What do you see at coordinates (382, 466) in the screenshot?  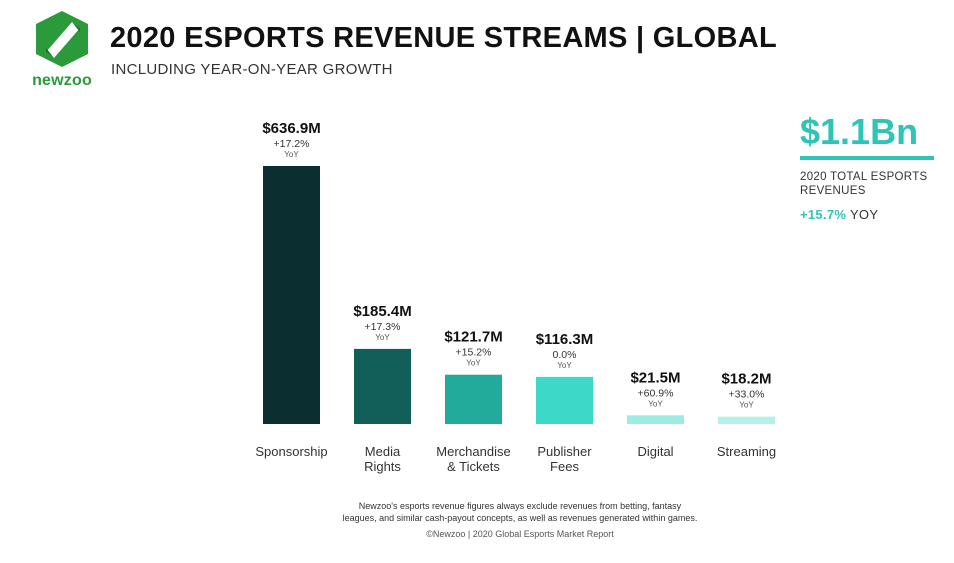 I see `category-label: Rights` at bounding box center [382, 466].